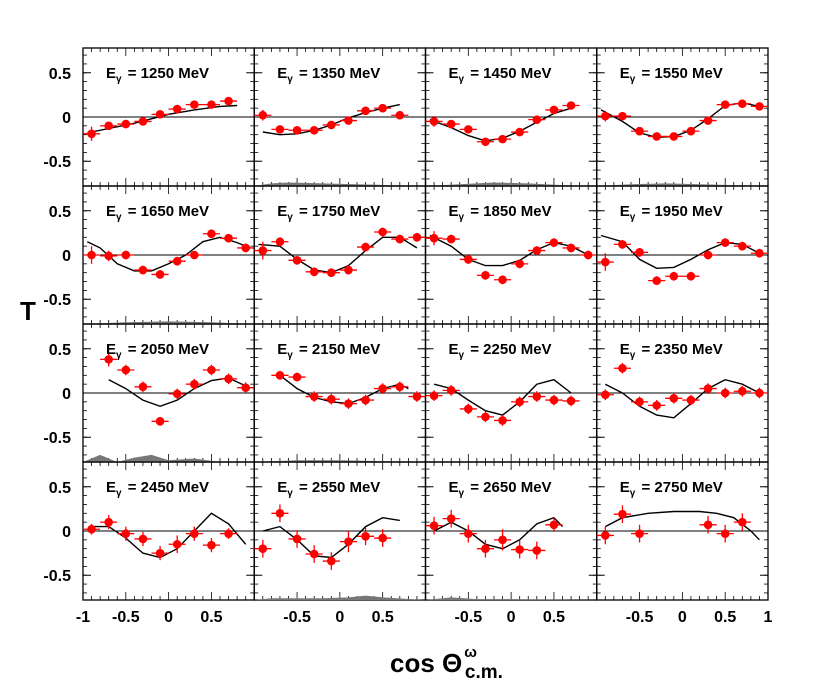 This screenshot has height=683, width=830. Describe the element at coordinates (671, 489) in the screenshot. I see `panel-label: Eγ = 2750 MeV` at that location.